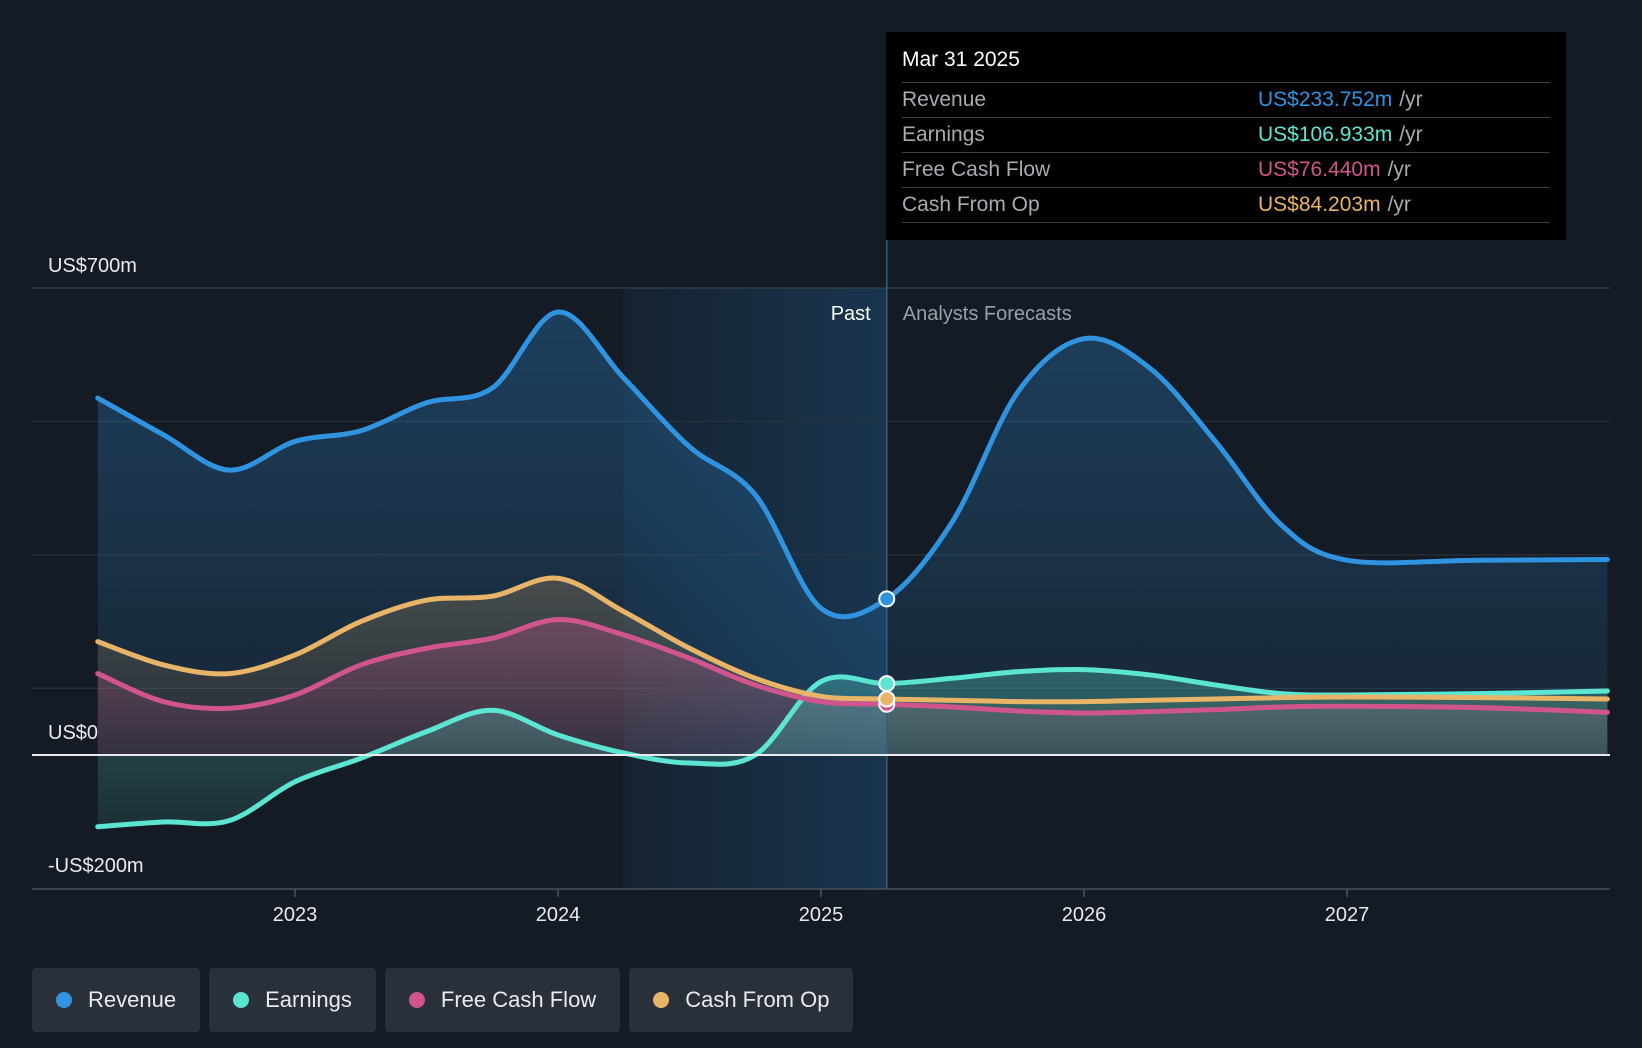  I want to click on tooltip-value: US$233.752m, so click(1325, 99).